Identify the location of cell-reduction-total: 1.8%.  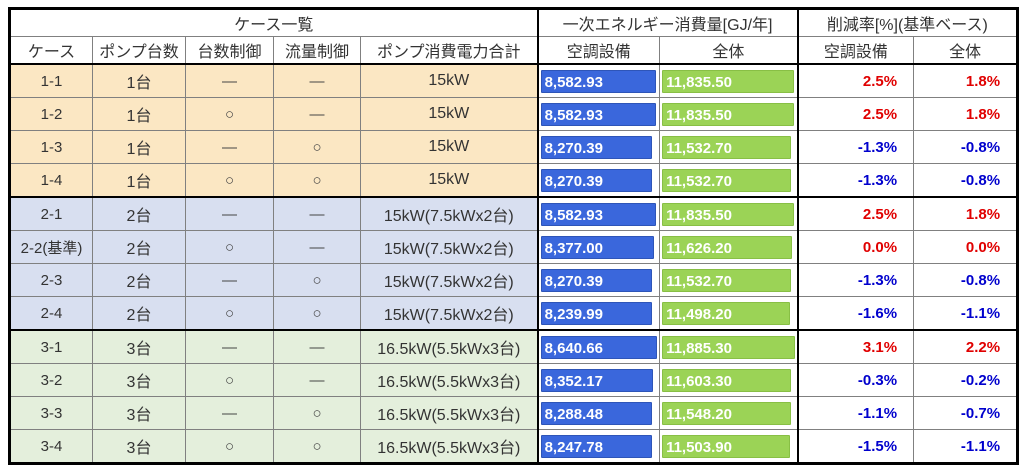
(966, 213).